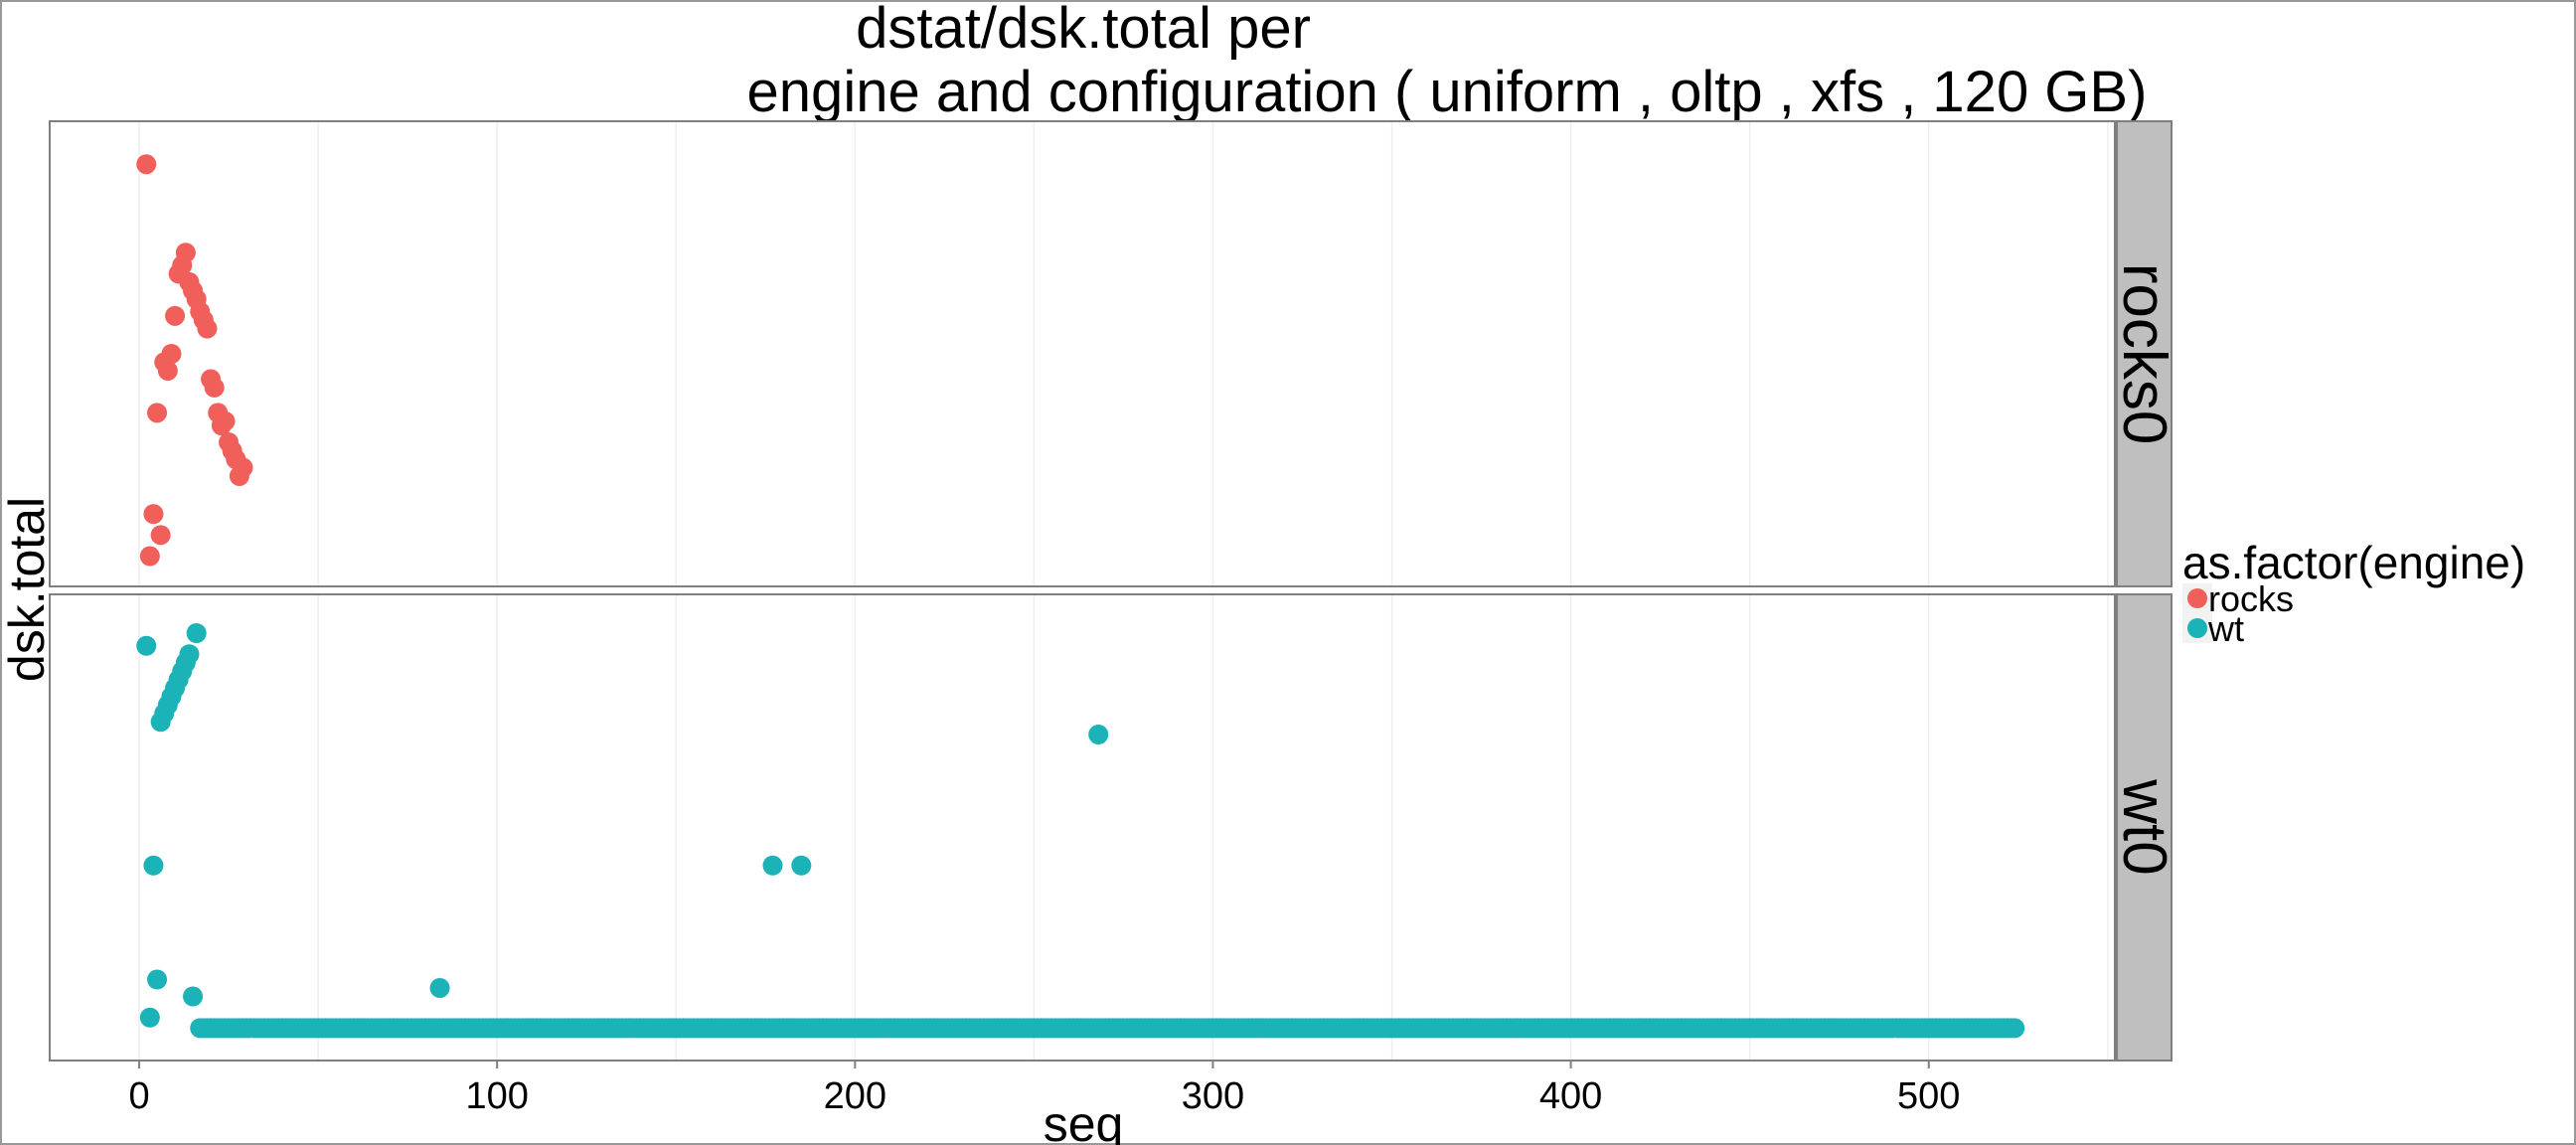 Image resolution: width=2576 pixels, height=1145 pixels. I want to click on x-tick-label: 500, so click(1928, 1096).